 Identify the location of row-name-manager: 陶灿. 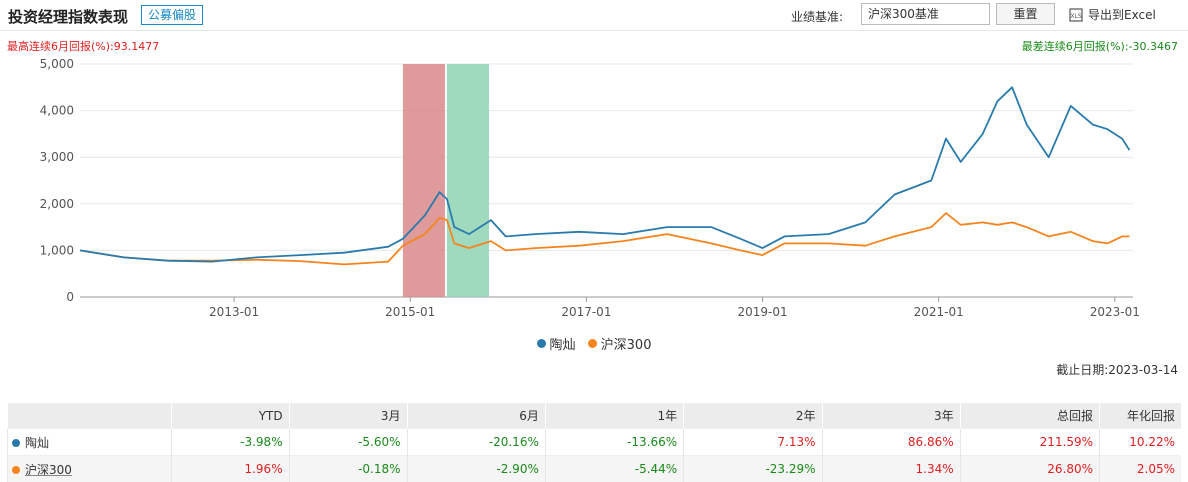
(89, 442).